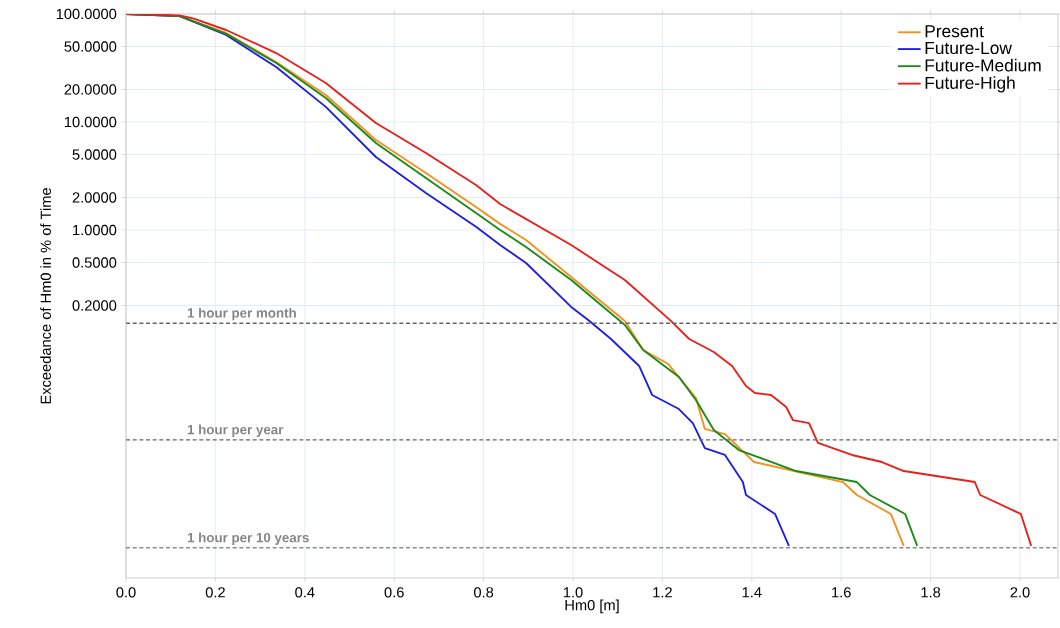  I want to click on y-tick-label: 0.5000, so click(94, 262).